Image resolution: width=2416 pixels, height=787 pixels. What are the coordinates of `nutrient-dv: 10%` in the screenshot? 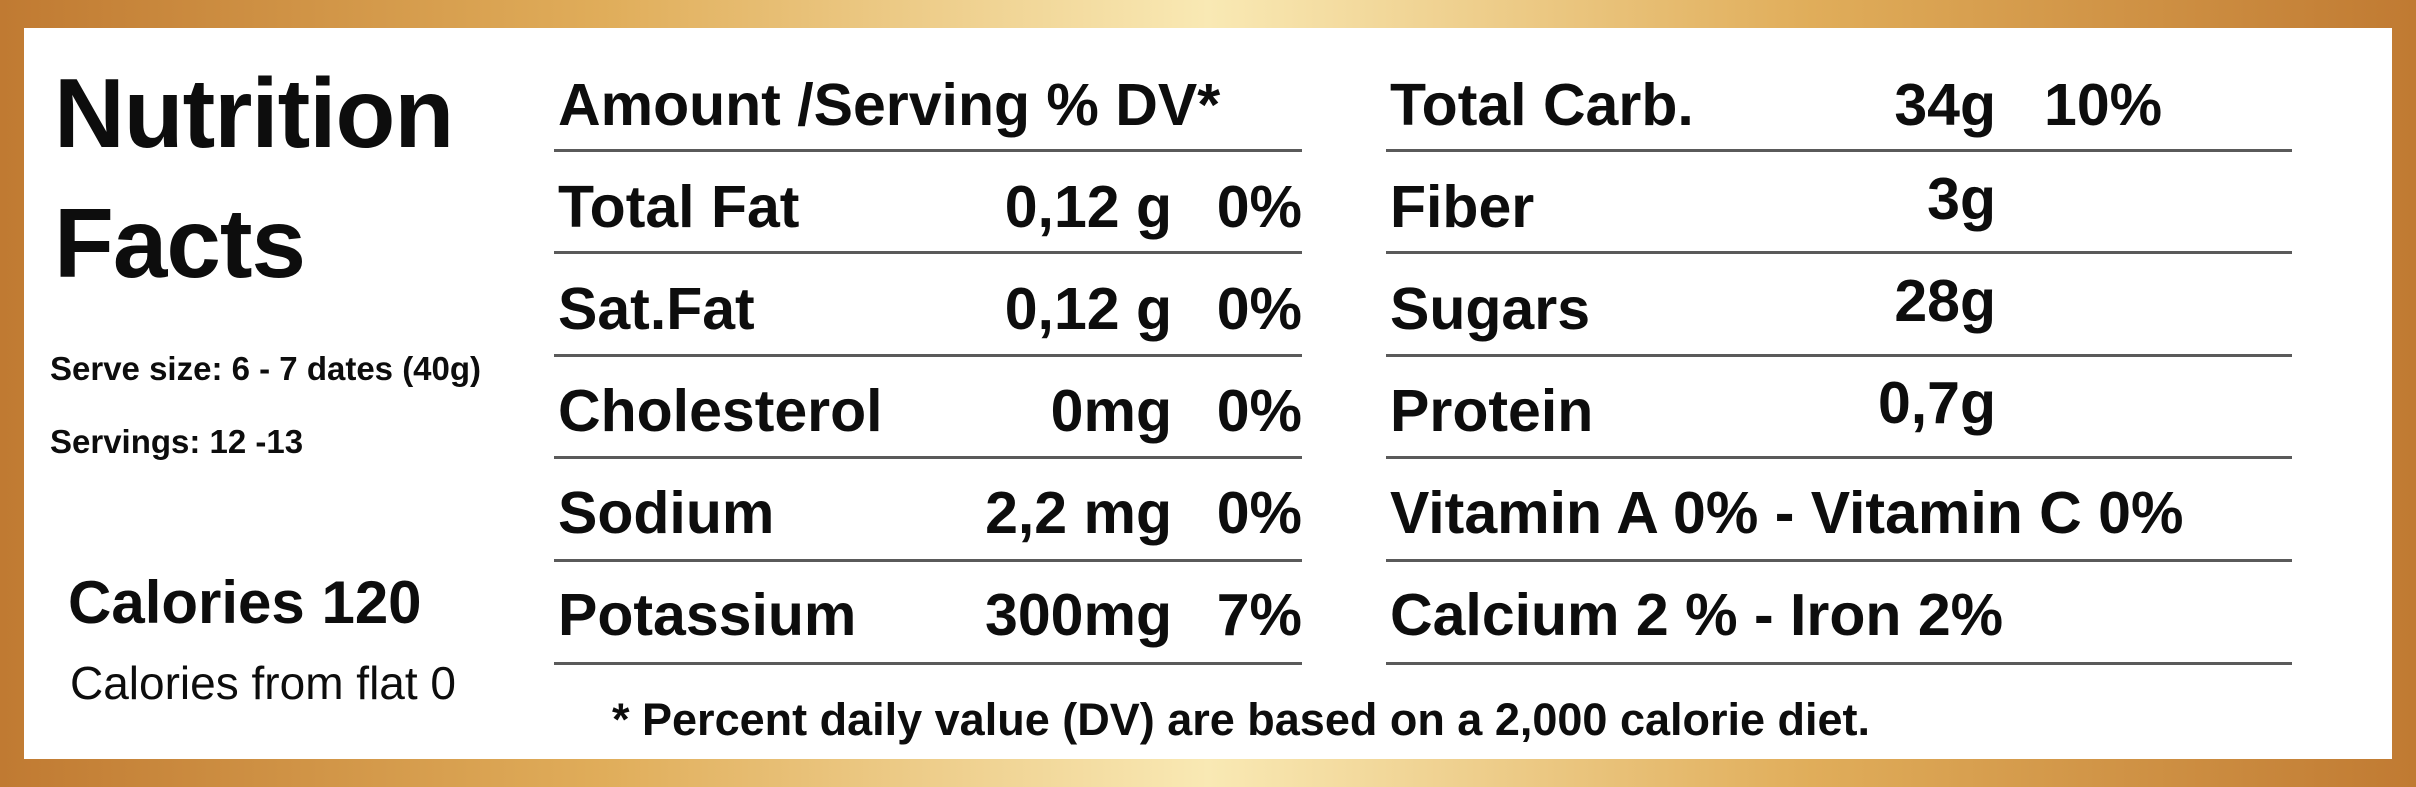 It's located at (2103, 105).